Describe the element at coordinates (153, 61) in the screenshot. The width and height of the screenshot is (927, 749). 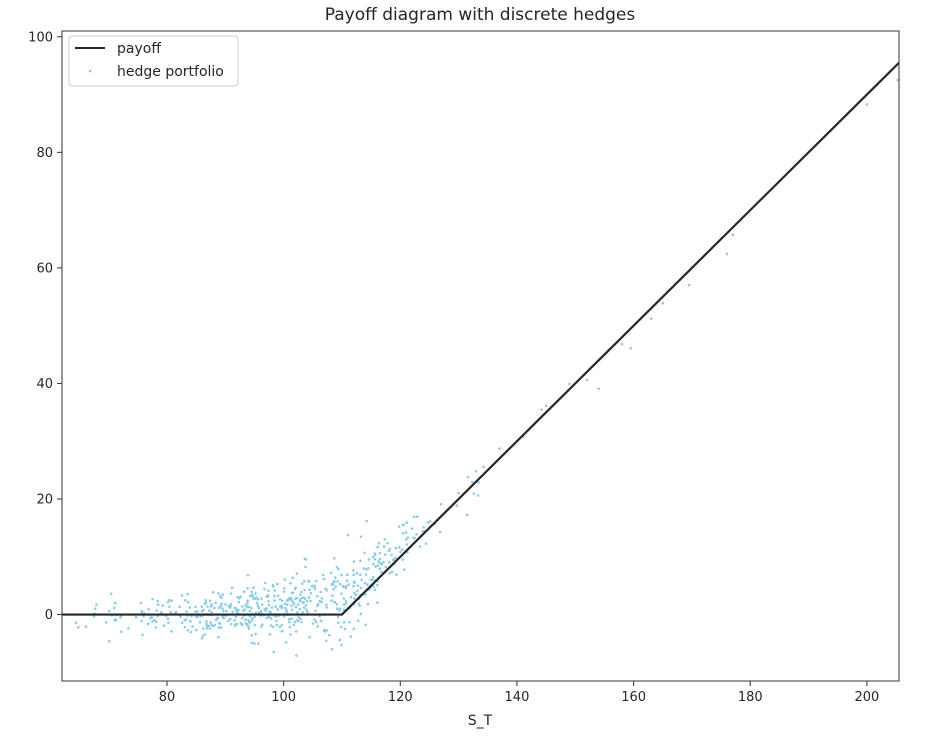
I see `legend-box` at that location.